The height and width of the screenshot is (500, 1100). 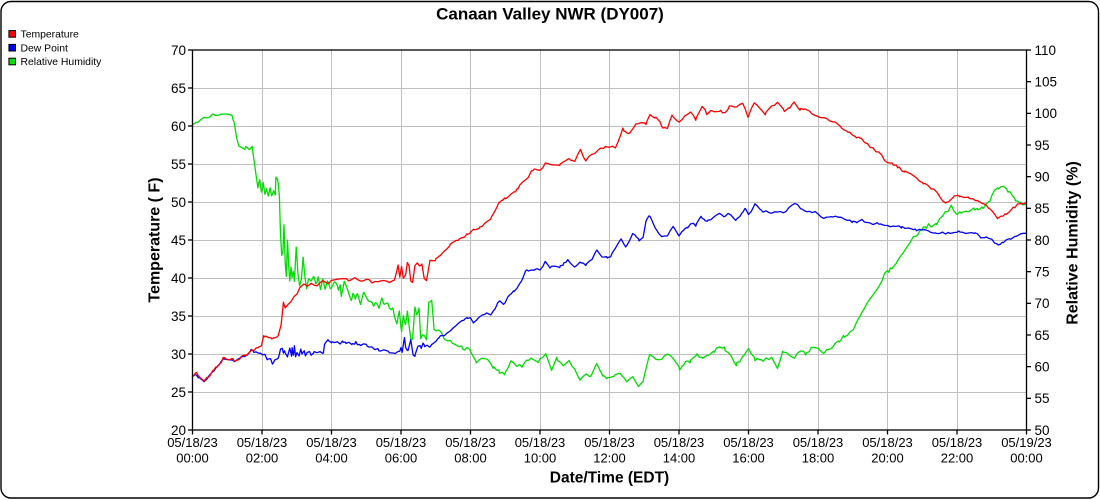 What do you see at coordinates (818, 458) in the screenshot?
I see `svg-text: 18:00` at bounding box center [818, 458].